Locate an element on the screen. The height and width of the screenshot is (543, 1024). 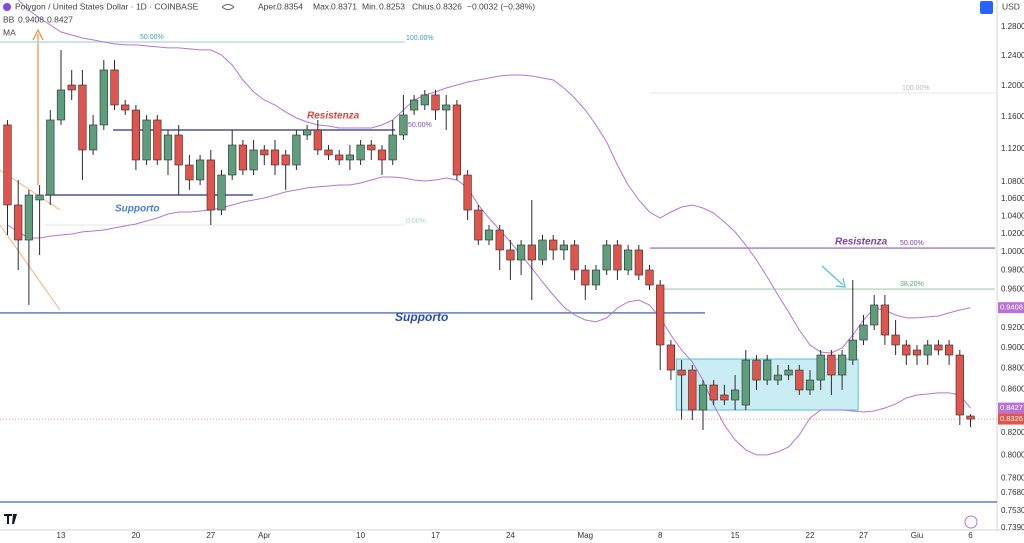
x-tick-label: 13 is located at coordinates (61, 535).